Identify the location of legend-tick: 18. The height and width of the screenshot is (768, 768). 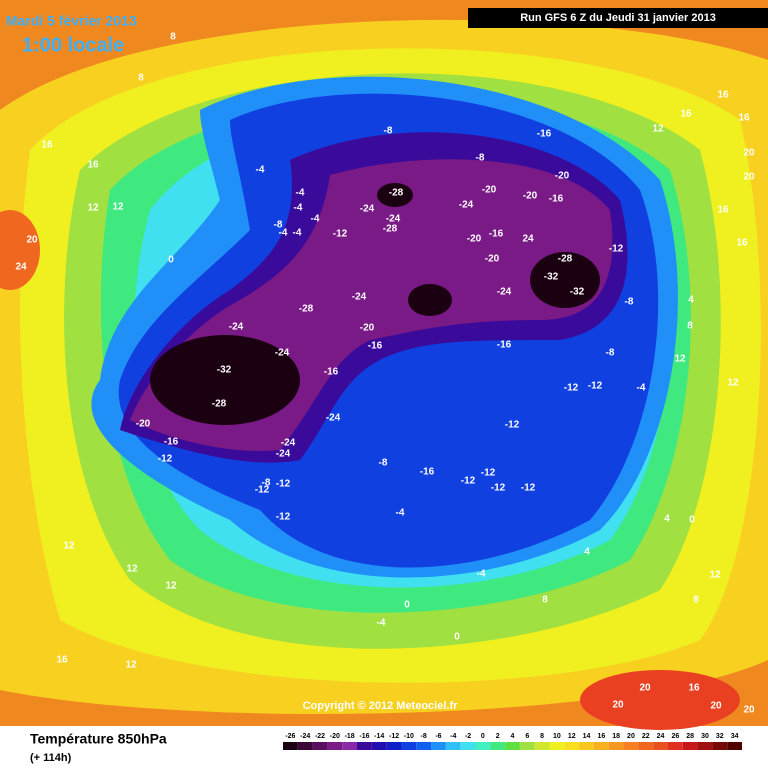
(616, 736).